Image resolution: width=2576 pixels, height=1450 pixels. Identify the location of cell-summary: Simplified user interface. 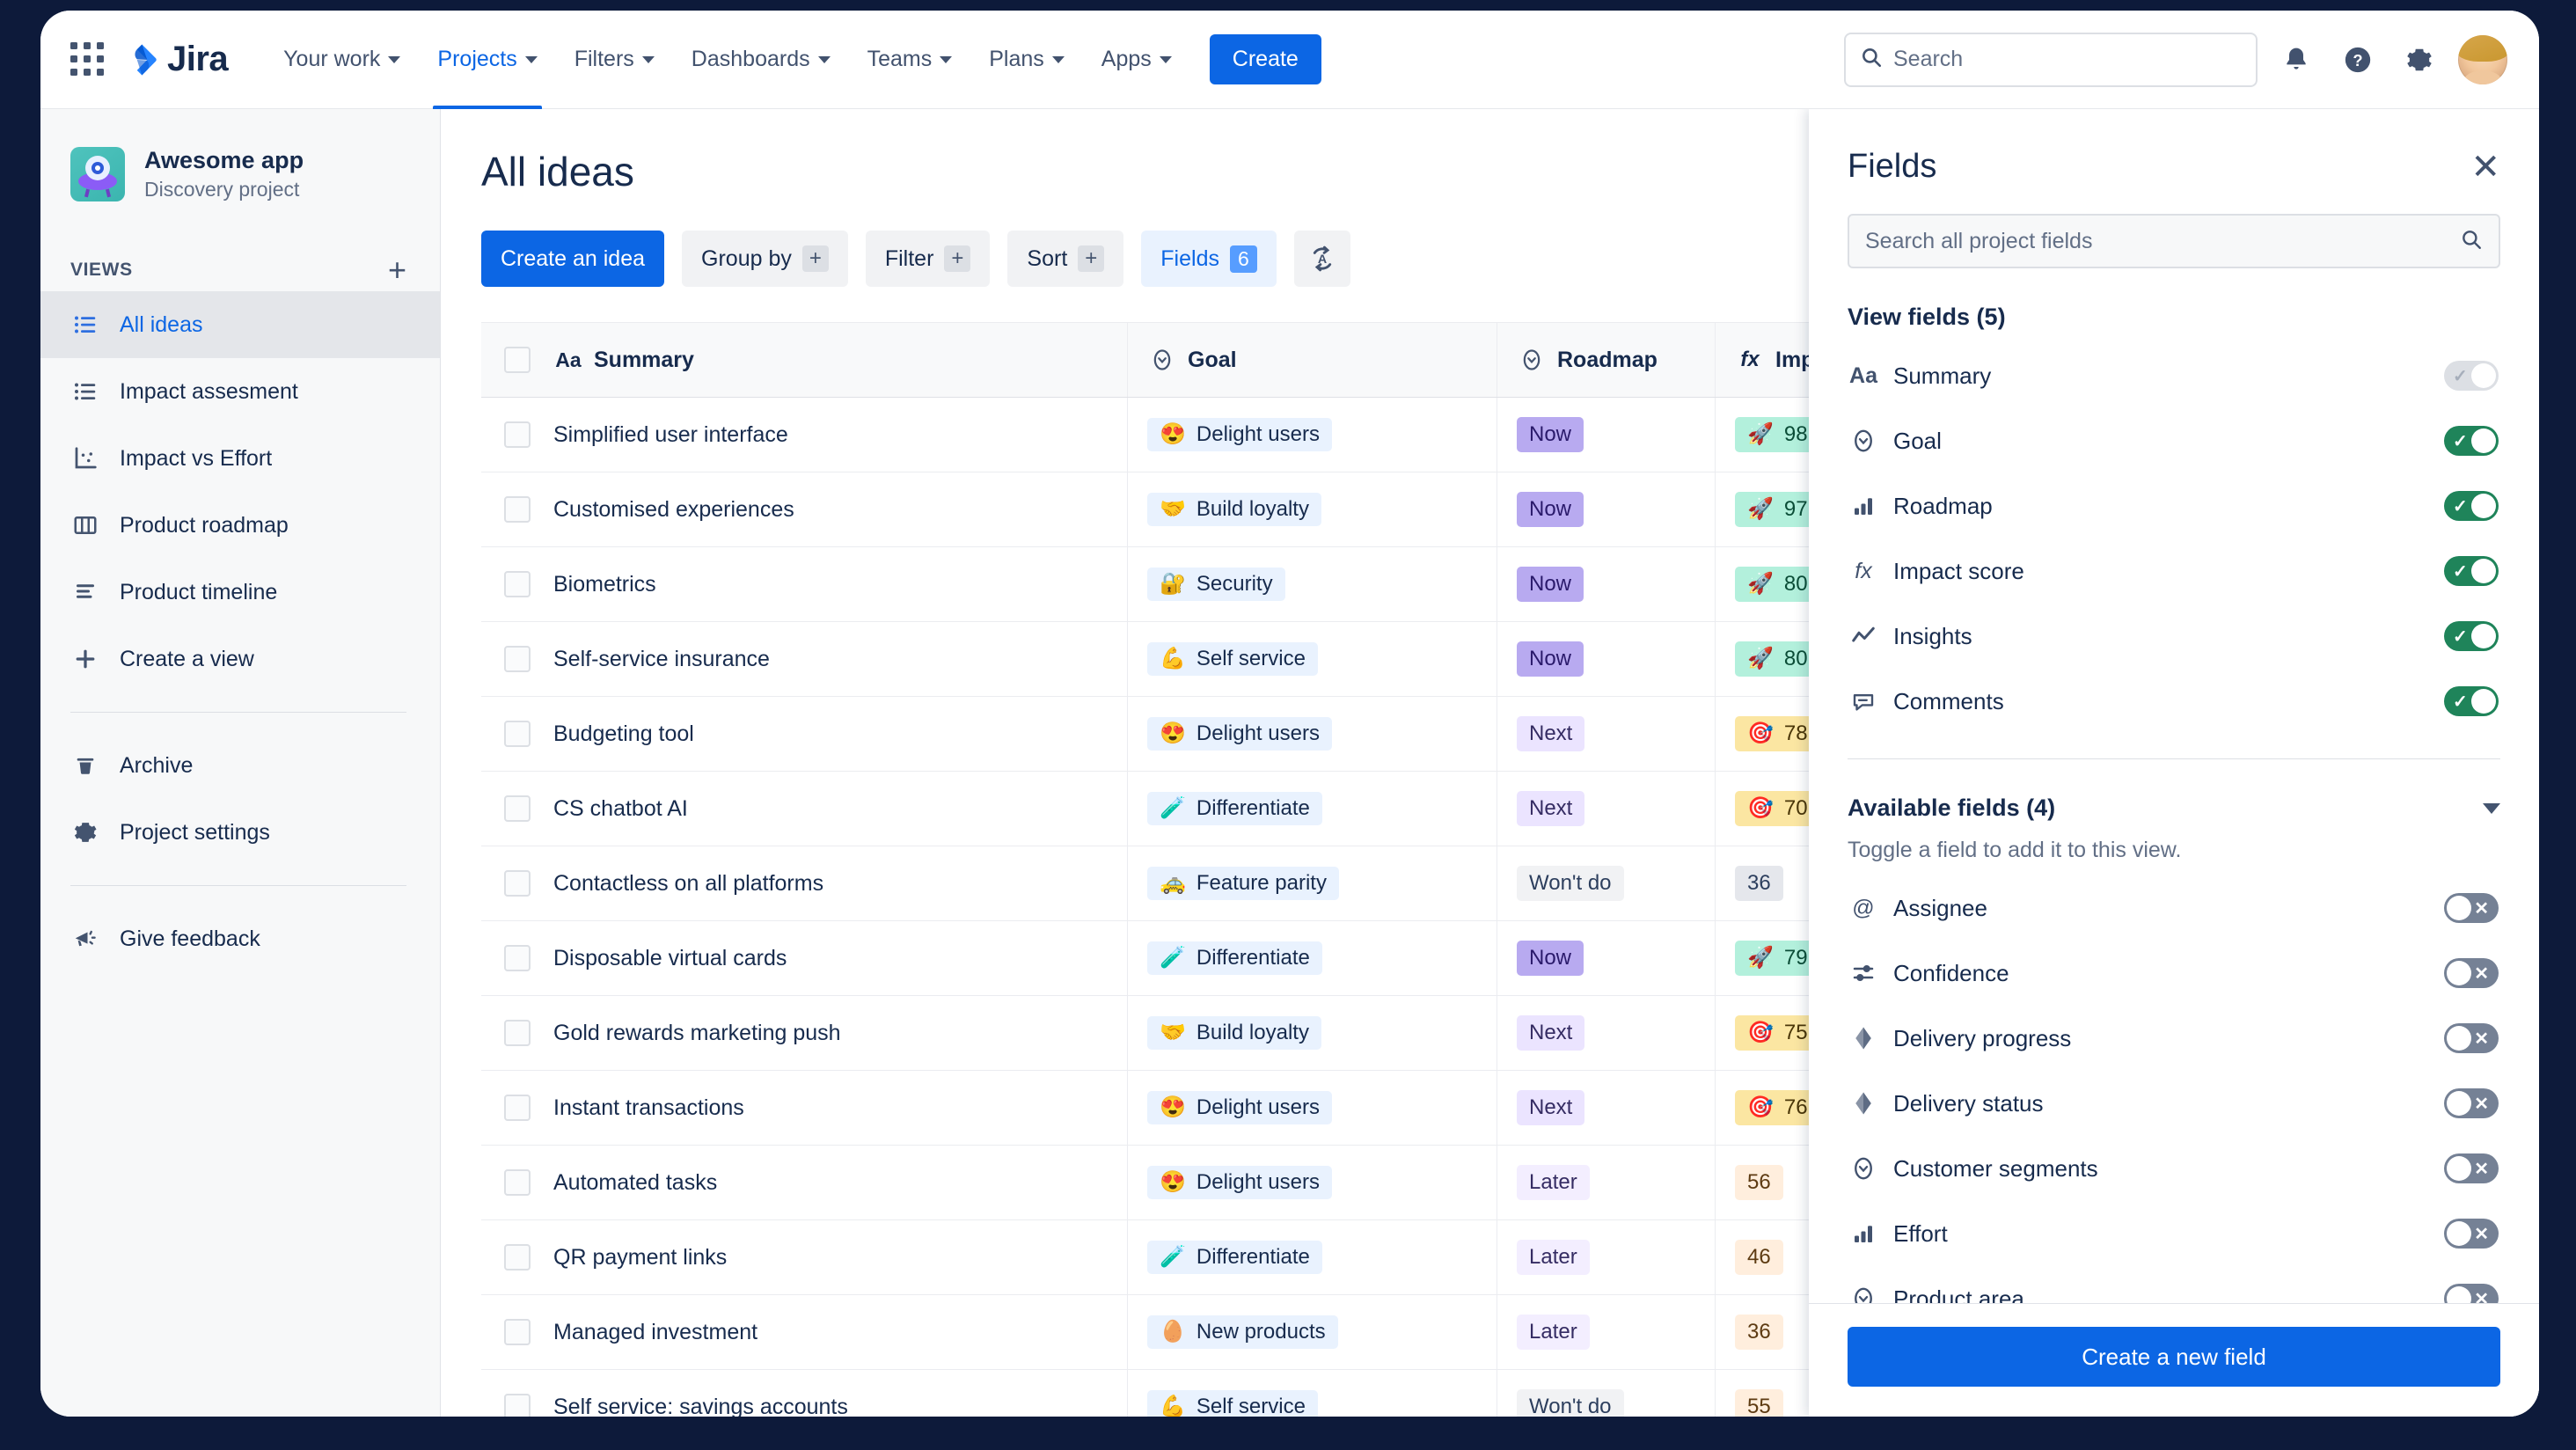
(804, 435).